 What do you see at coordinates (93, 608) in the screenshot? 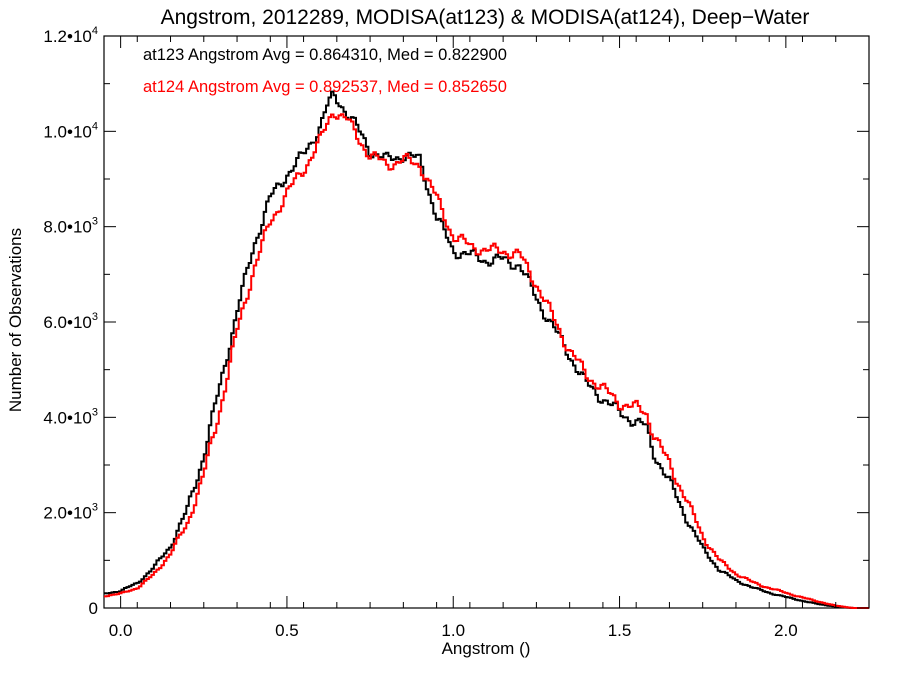
I see `y-tick-label: 0` at bounding box center [93, 608].